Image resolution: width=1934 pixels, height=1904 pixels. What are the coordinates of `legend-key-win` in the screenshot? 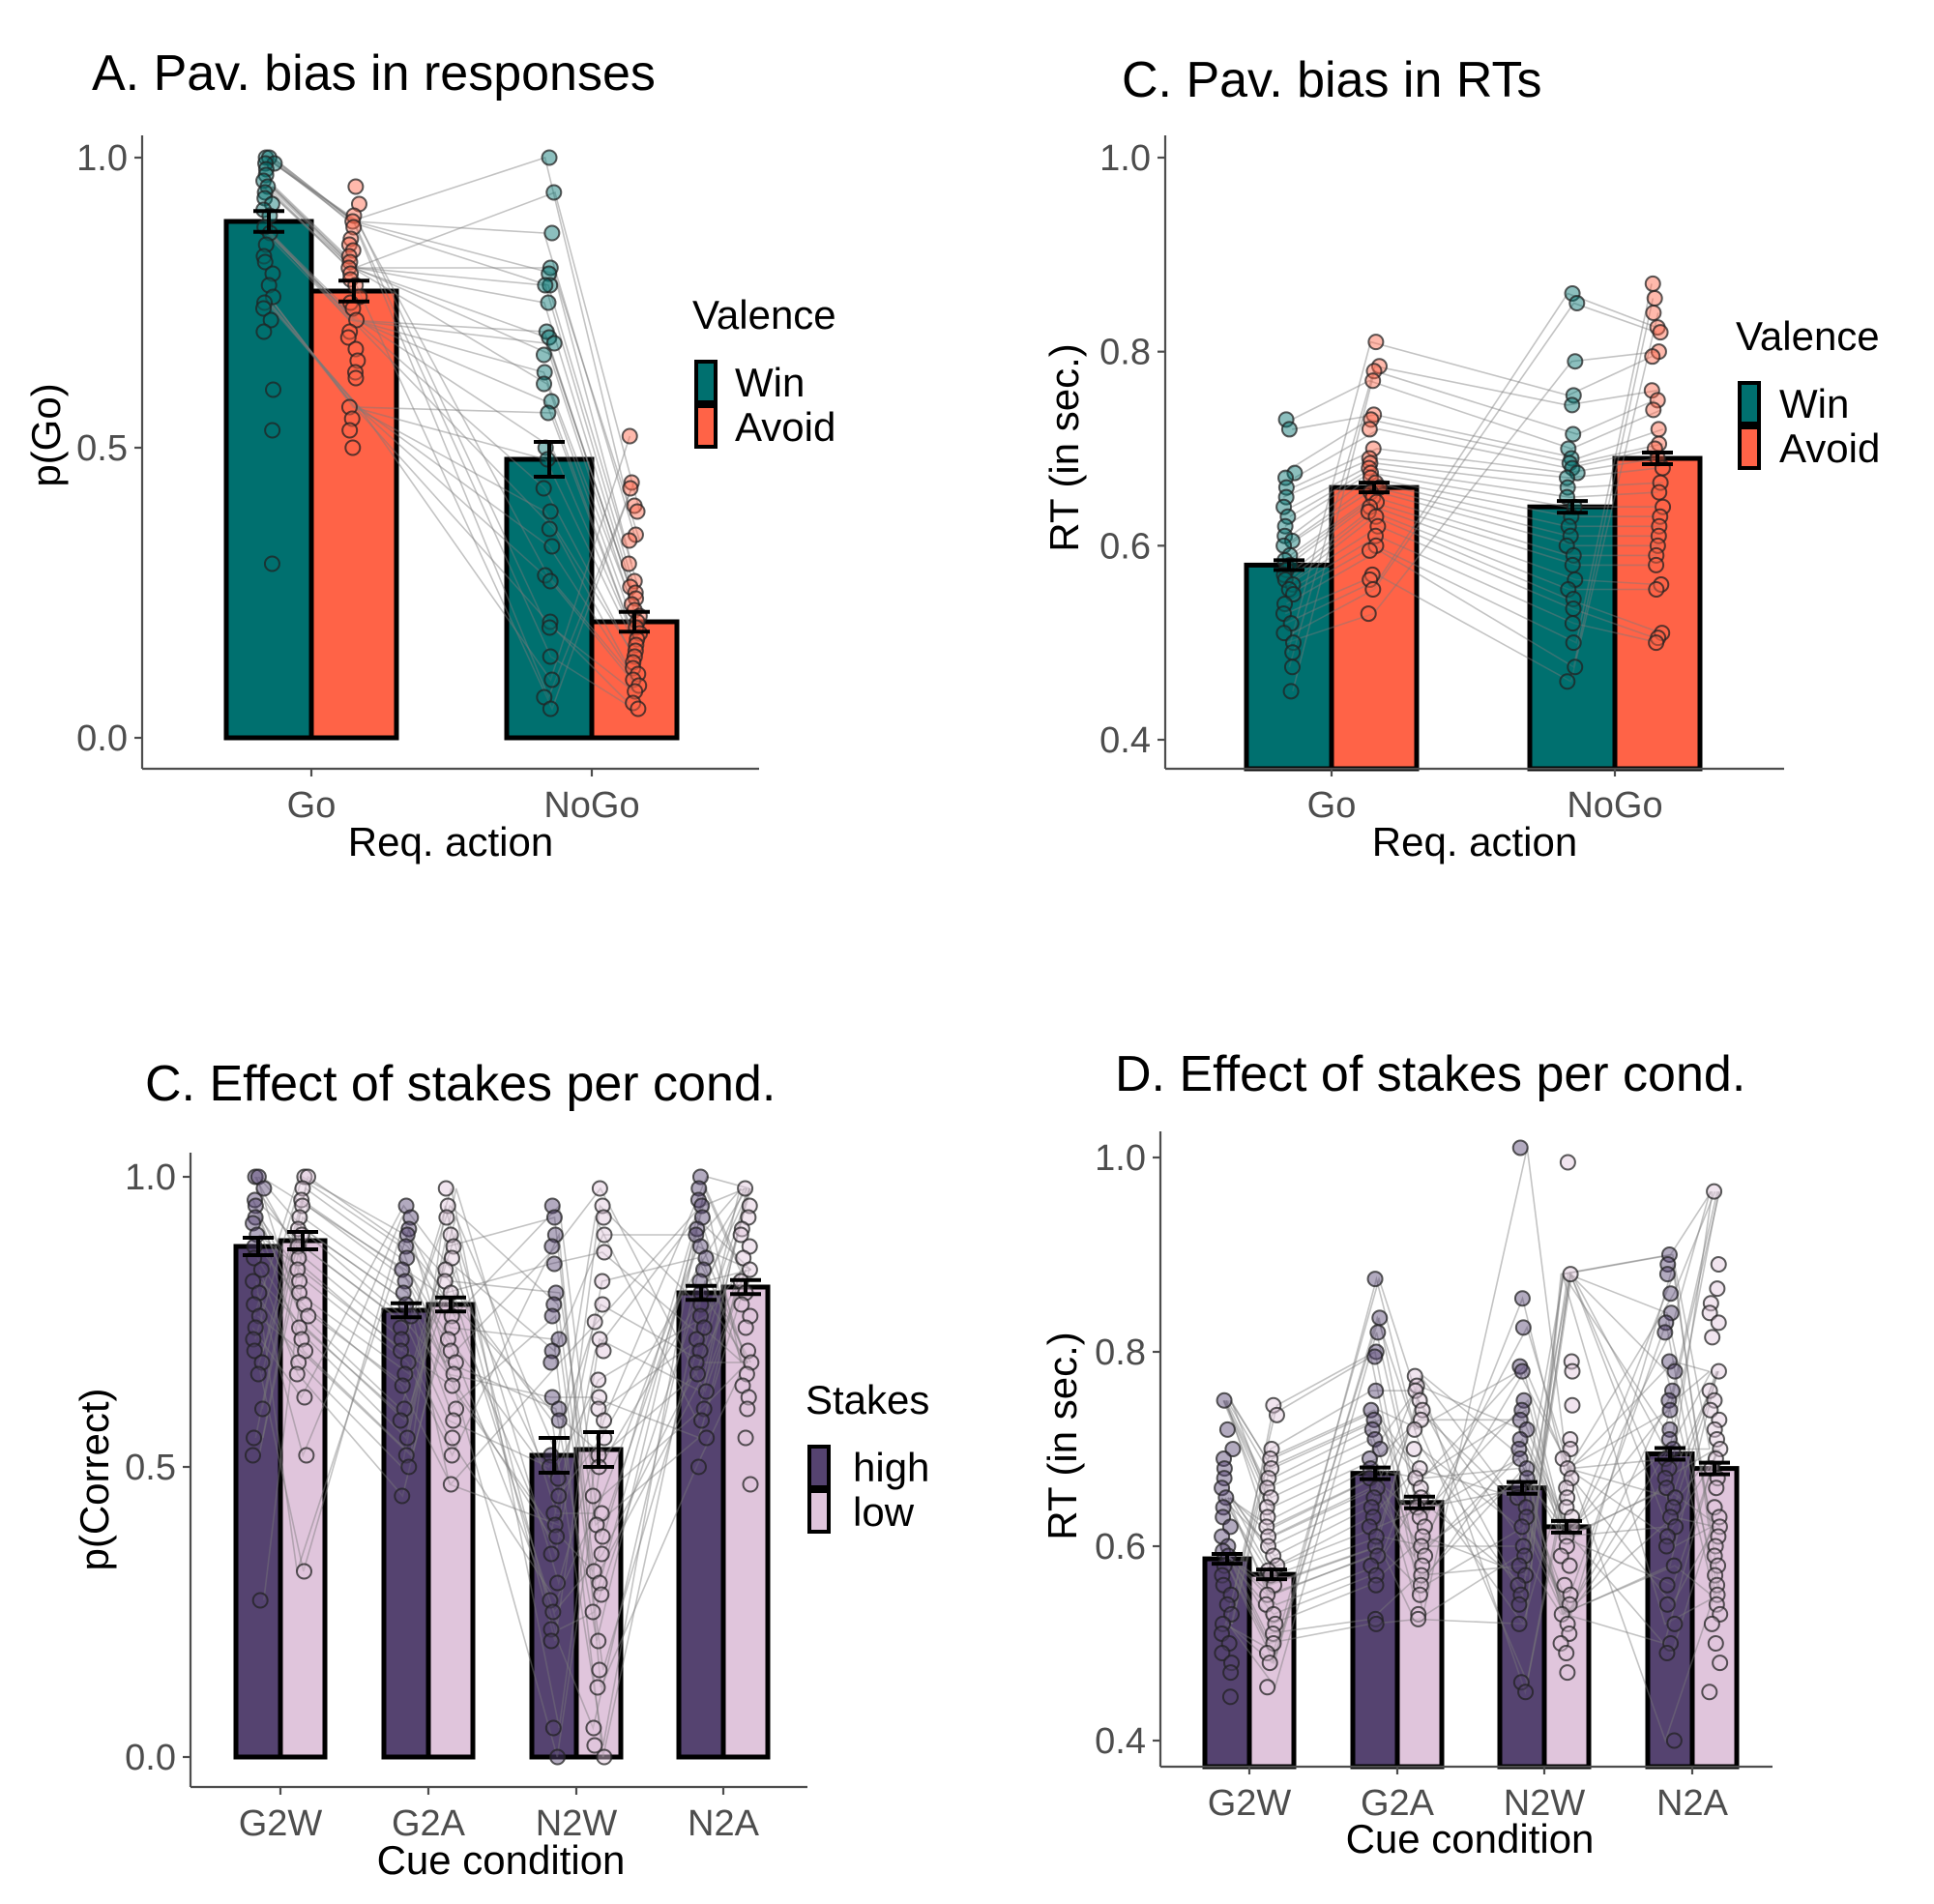 It's located at (1749, 403).